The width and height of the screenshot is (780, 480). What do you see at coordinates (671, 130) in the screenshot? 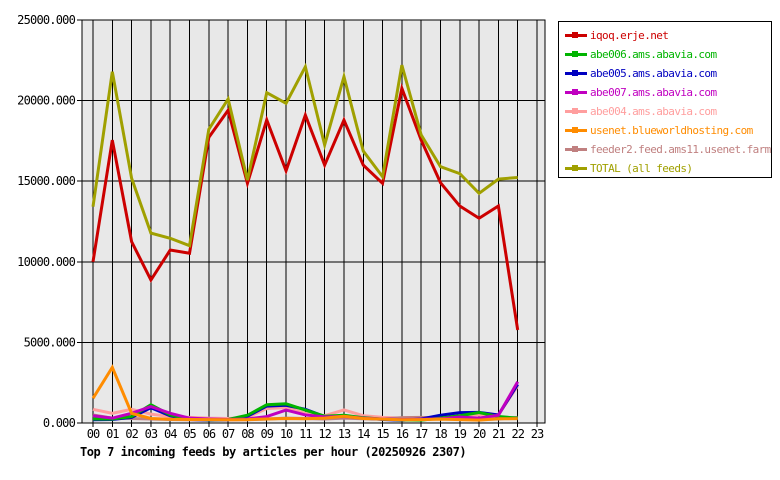
I see `legend-label: usenet.blueworldhosting.com` at bounding box center [671, 130].